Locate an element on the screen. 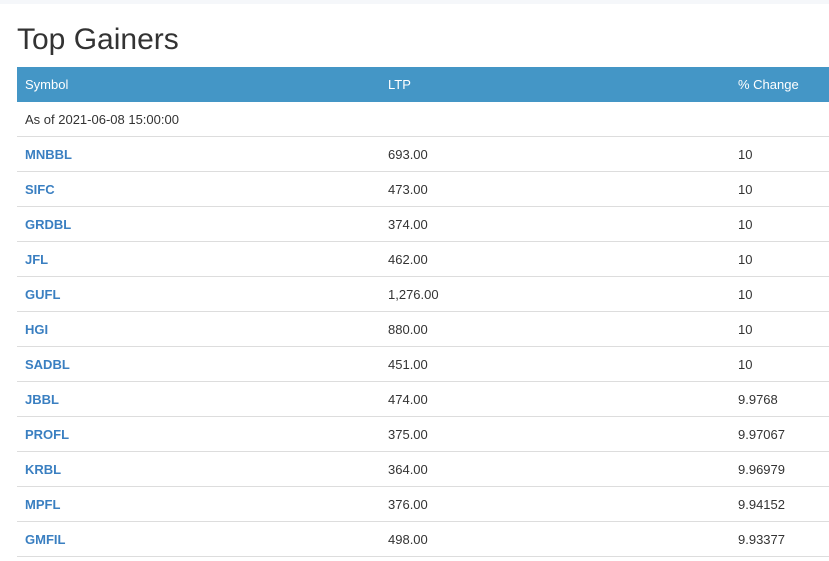 This screenshot has width=829, height=561. symbol-link: PROFL is located at coordinates (47, 434).